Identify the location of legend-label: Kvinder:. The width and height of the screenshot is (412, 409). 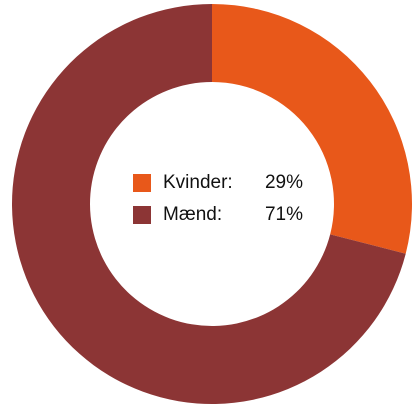
(198, 182).